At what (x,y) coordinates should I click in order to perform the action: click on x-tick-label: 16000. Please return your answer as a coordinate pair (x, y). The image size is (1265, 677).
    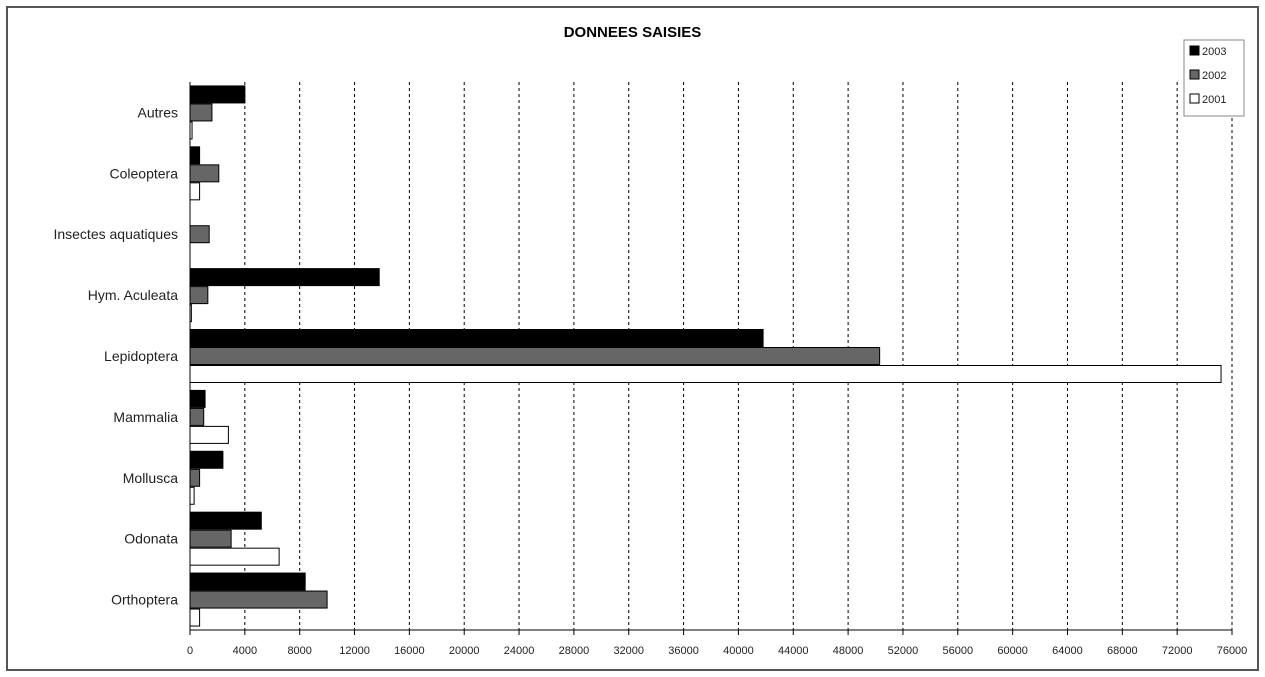
    Looking at the image, I should click on (409, 651).